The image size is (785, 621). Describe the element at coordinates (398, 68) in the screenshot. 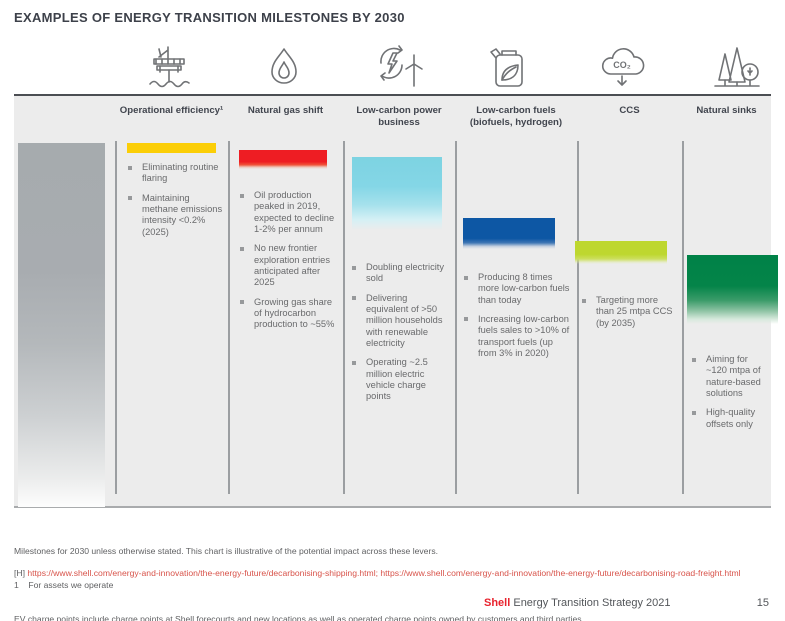

I see `electricity-wind-turbine-icon` at that location.